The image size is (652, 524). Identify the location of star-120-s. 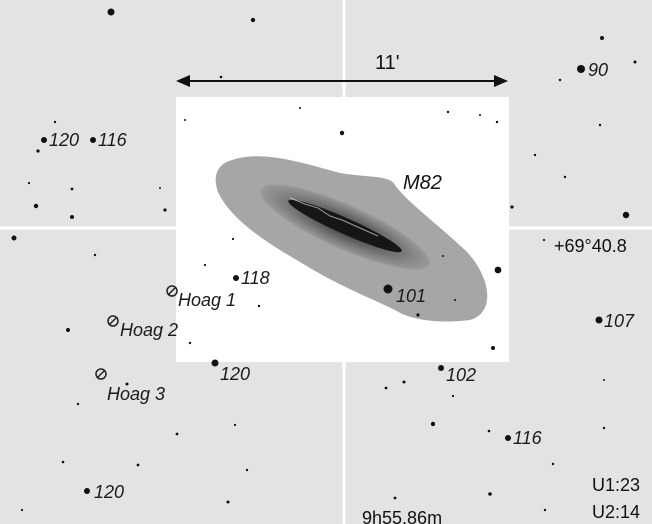
(87, 491).